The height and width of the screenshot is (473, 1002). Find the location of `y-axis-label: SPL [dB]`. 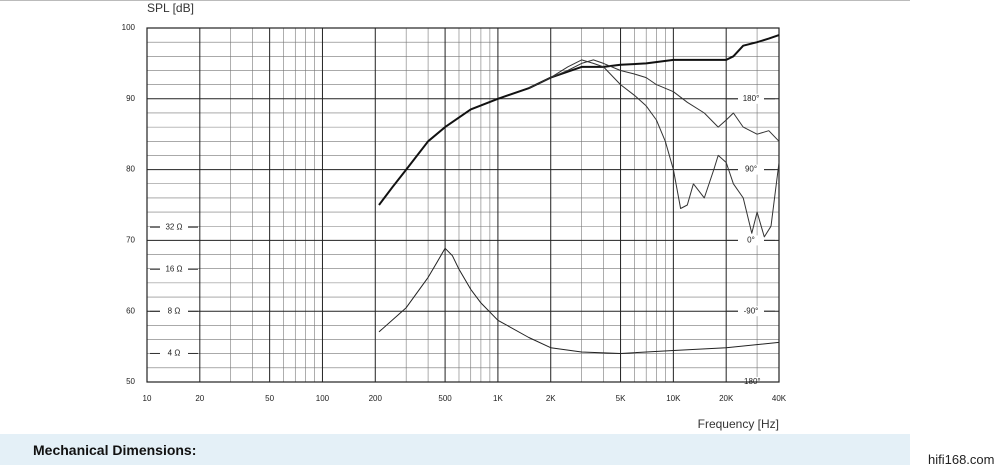

y-axis-label: SPL [dB] is located at coordinates (170, 8).